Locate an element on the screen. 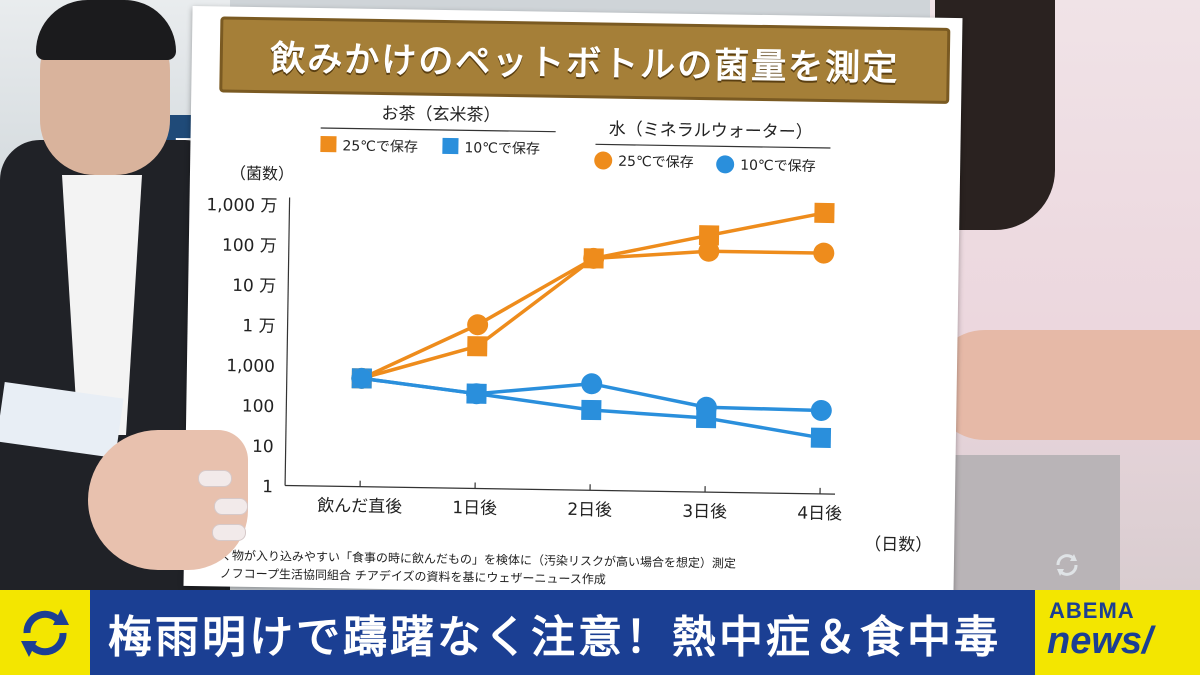  abema-logo-bottom: news/ is located at coordinates (1100, 641).